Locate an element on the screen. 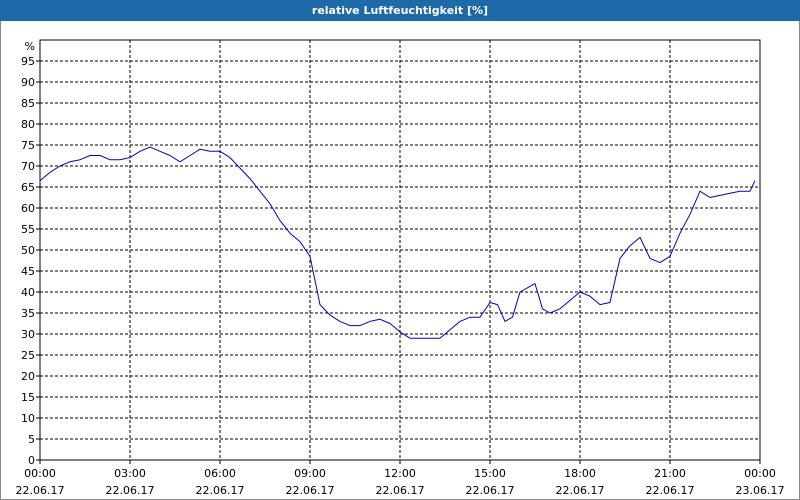 The width and height of the screenshot is (800, 500). y-tick-label: 15 is located at coordinates (28, 397).